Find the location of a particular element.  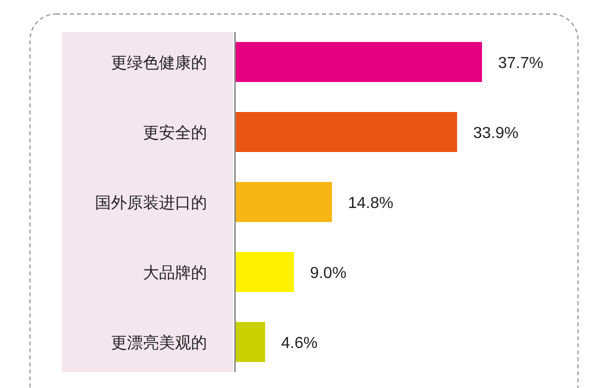

y-tick-label: 更漂亮美观的 is located at coordinates (159, 343).